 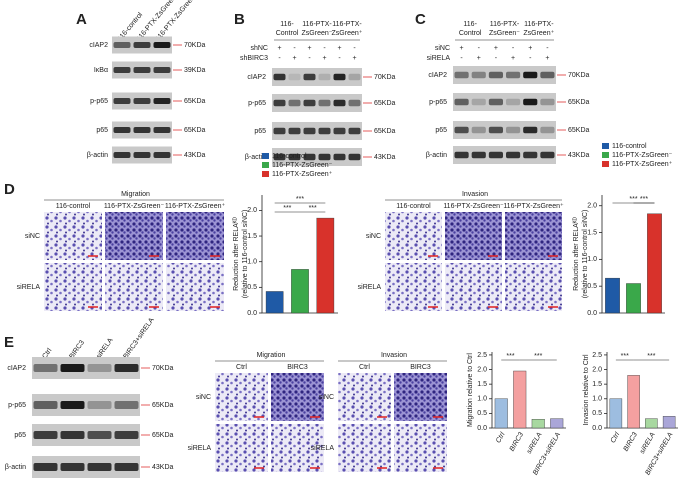 I want to click on panel-label: B, so click(x=239, y=19).